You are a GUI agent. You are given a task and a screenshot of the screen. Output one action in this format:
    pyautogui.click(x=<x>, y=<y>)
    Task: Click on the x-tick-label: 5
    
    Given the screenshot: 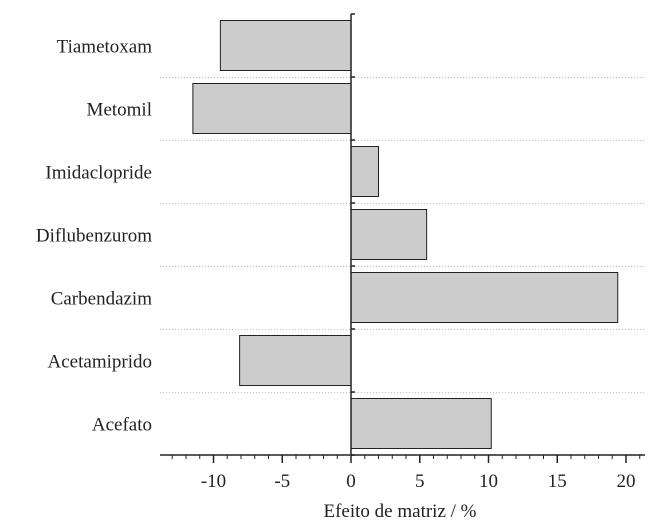 What is the action you would take?
    pyautogui.click(x=420, y=481)
    